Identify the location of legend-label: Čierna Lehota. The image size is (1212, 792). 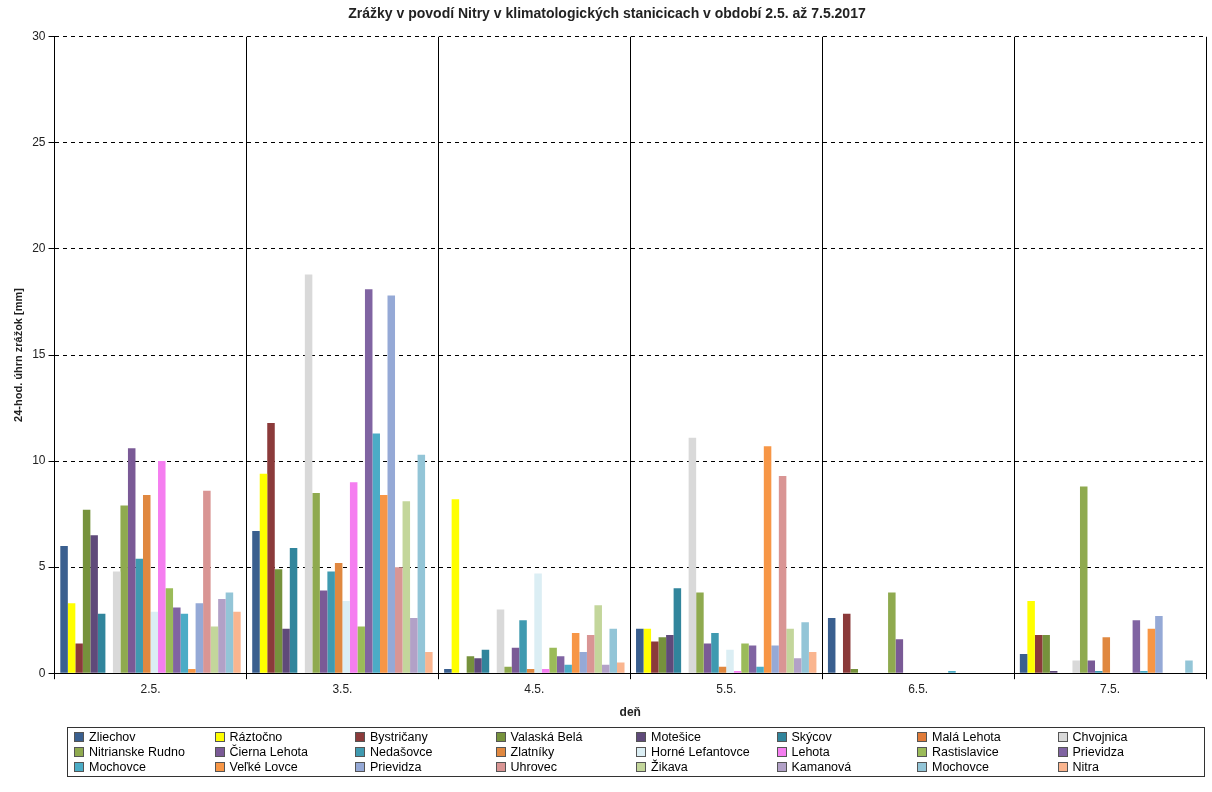
(269, 752).